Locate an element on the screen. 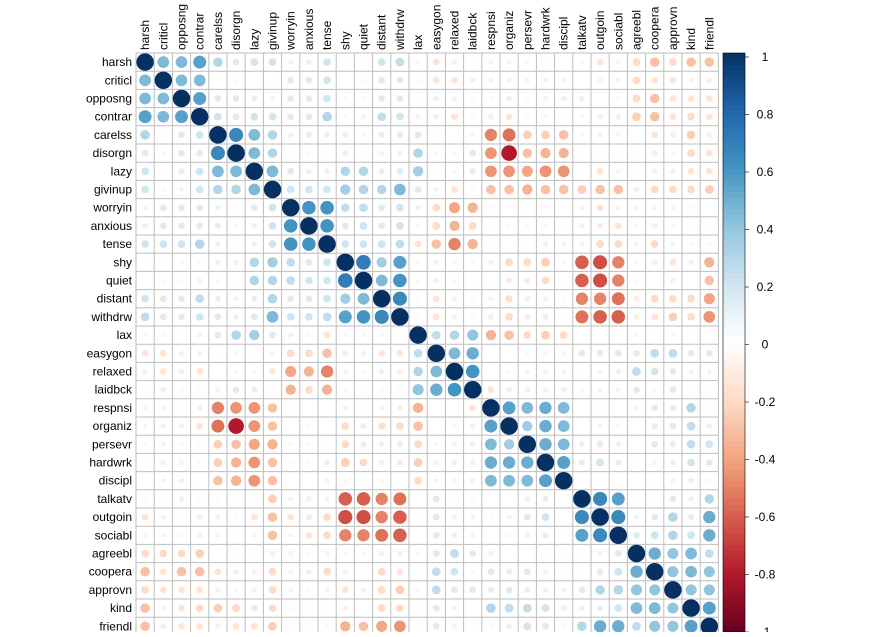  column-label: approvn is located at coordinates (673, 28).